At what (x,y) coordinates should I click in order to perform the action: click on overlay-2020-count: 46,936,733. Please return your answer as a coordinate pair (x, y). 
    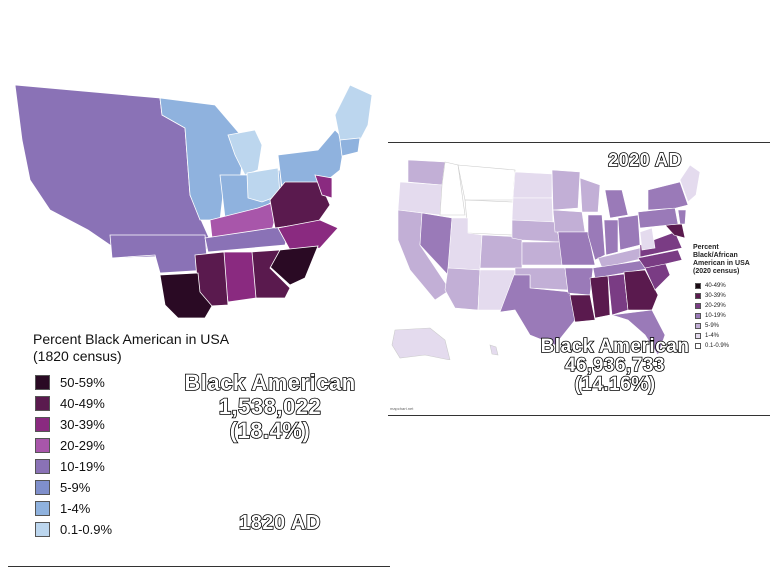
    Looking at the image, I should click on (615, 365).